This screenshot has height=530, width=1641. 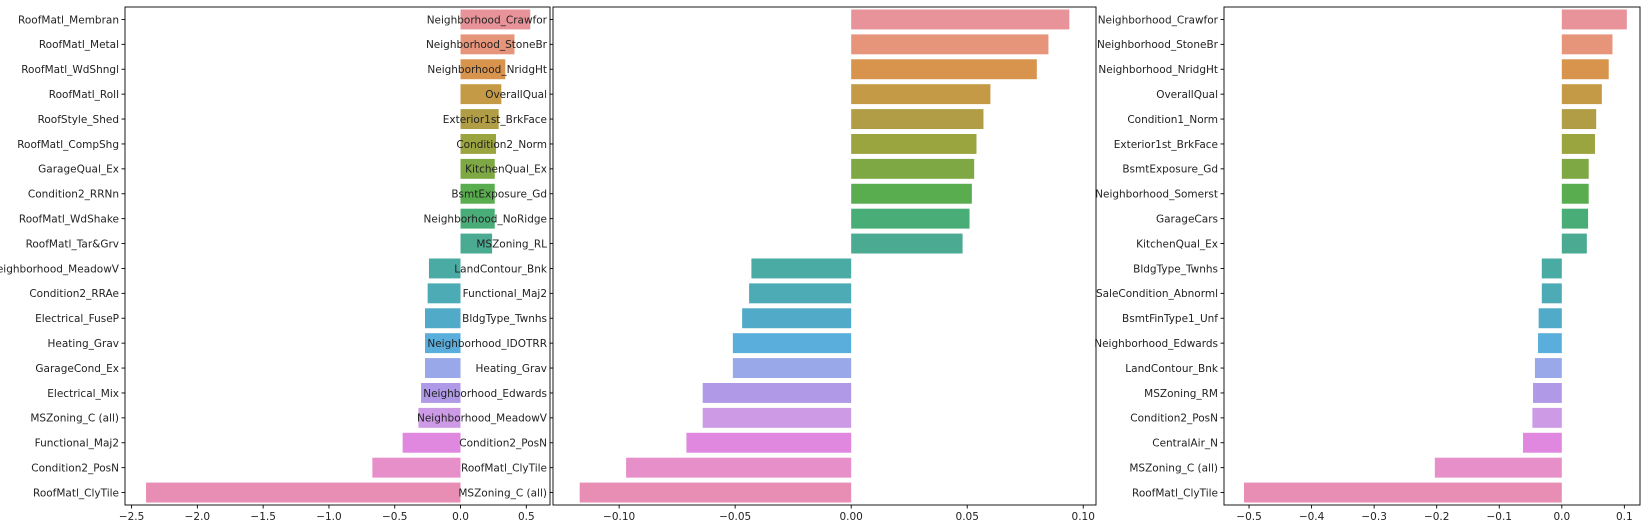 I want to click on y-tick-label: Neighborhood_IDOTRR, so click(x=487, y=344).